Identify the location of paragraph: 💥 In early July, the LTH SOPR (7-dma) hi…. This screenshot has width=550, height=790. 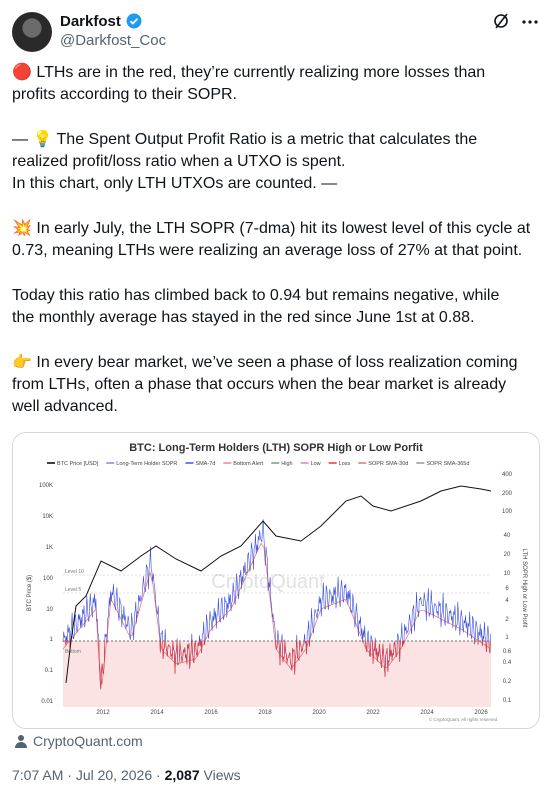
(276, 240).